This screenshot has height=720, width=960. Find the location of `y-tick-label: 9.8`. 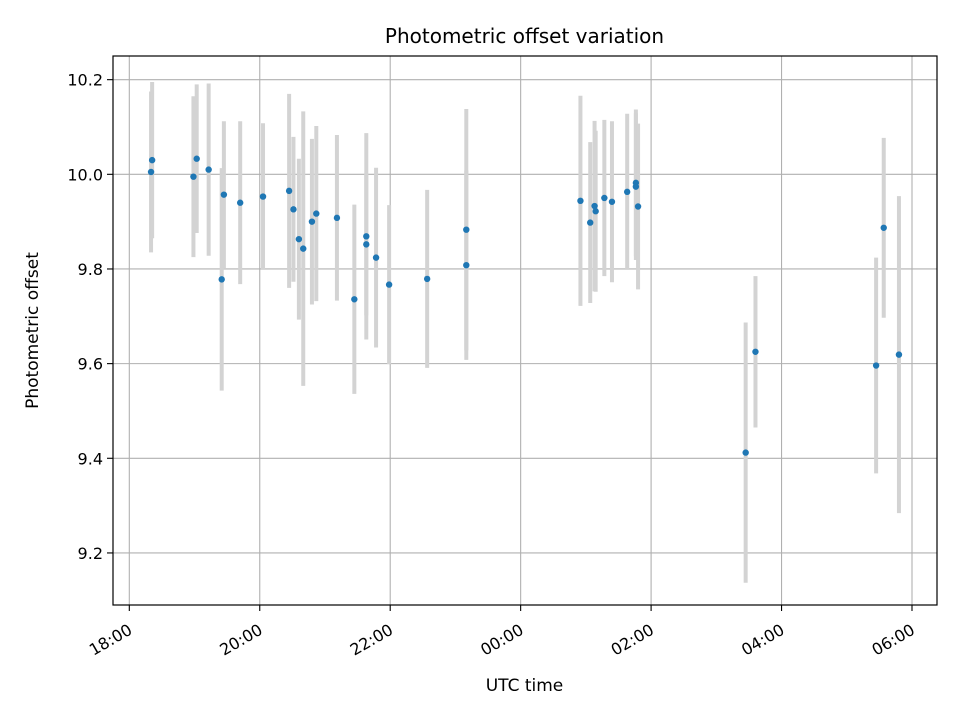

y-tick-label: 9.8 is located at coordinates (90, 269).